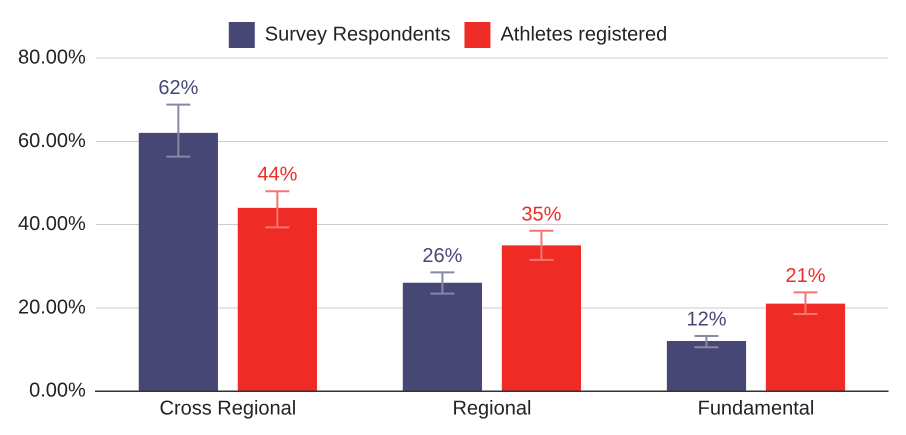  I want to click on y-tick-label: 40.00%, so click(52, 224).